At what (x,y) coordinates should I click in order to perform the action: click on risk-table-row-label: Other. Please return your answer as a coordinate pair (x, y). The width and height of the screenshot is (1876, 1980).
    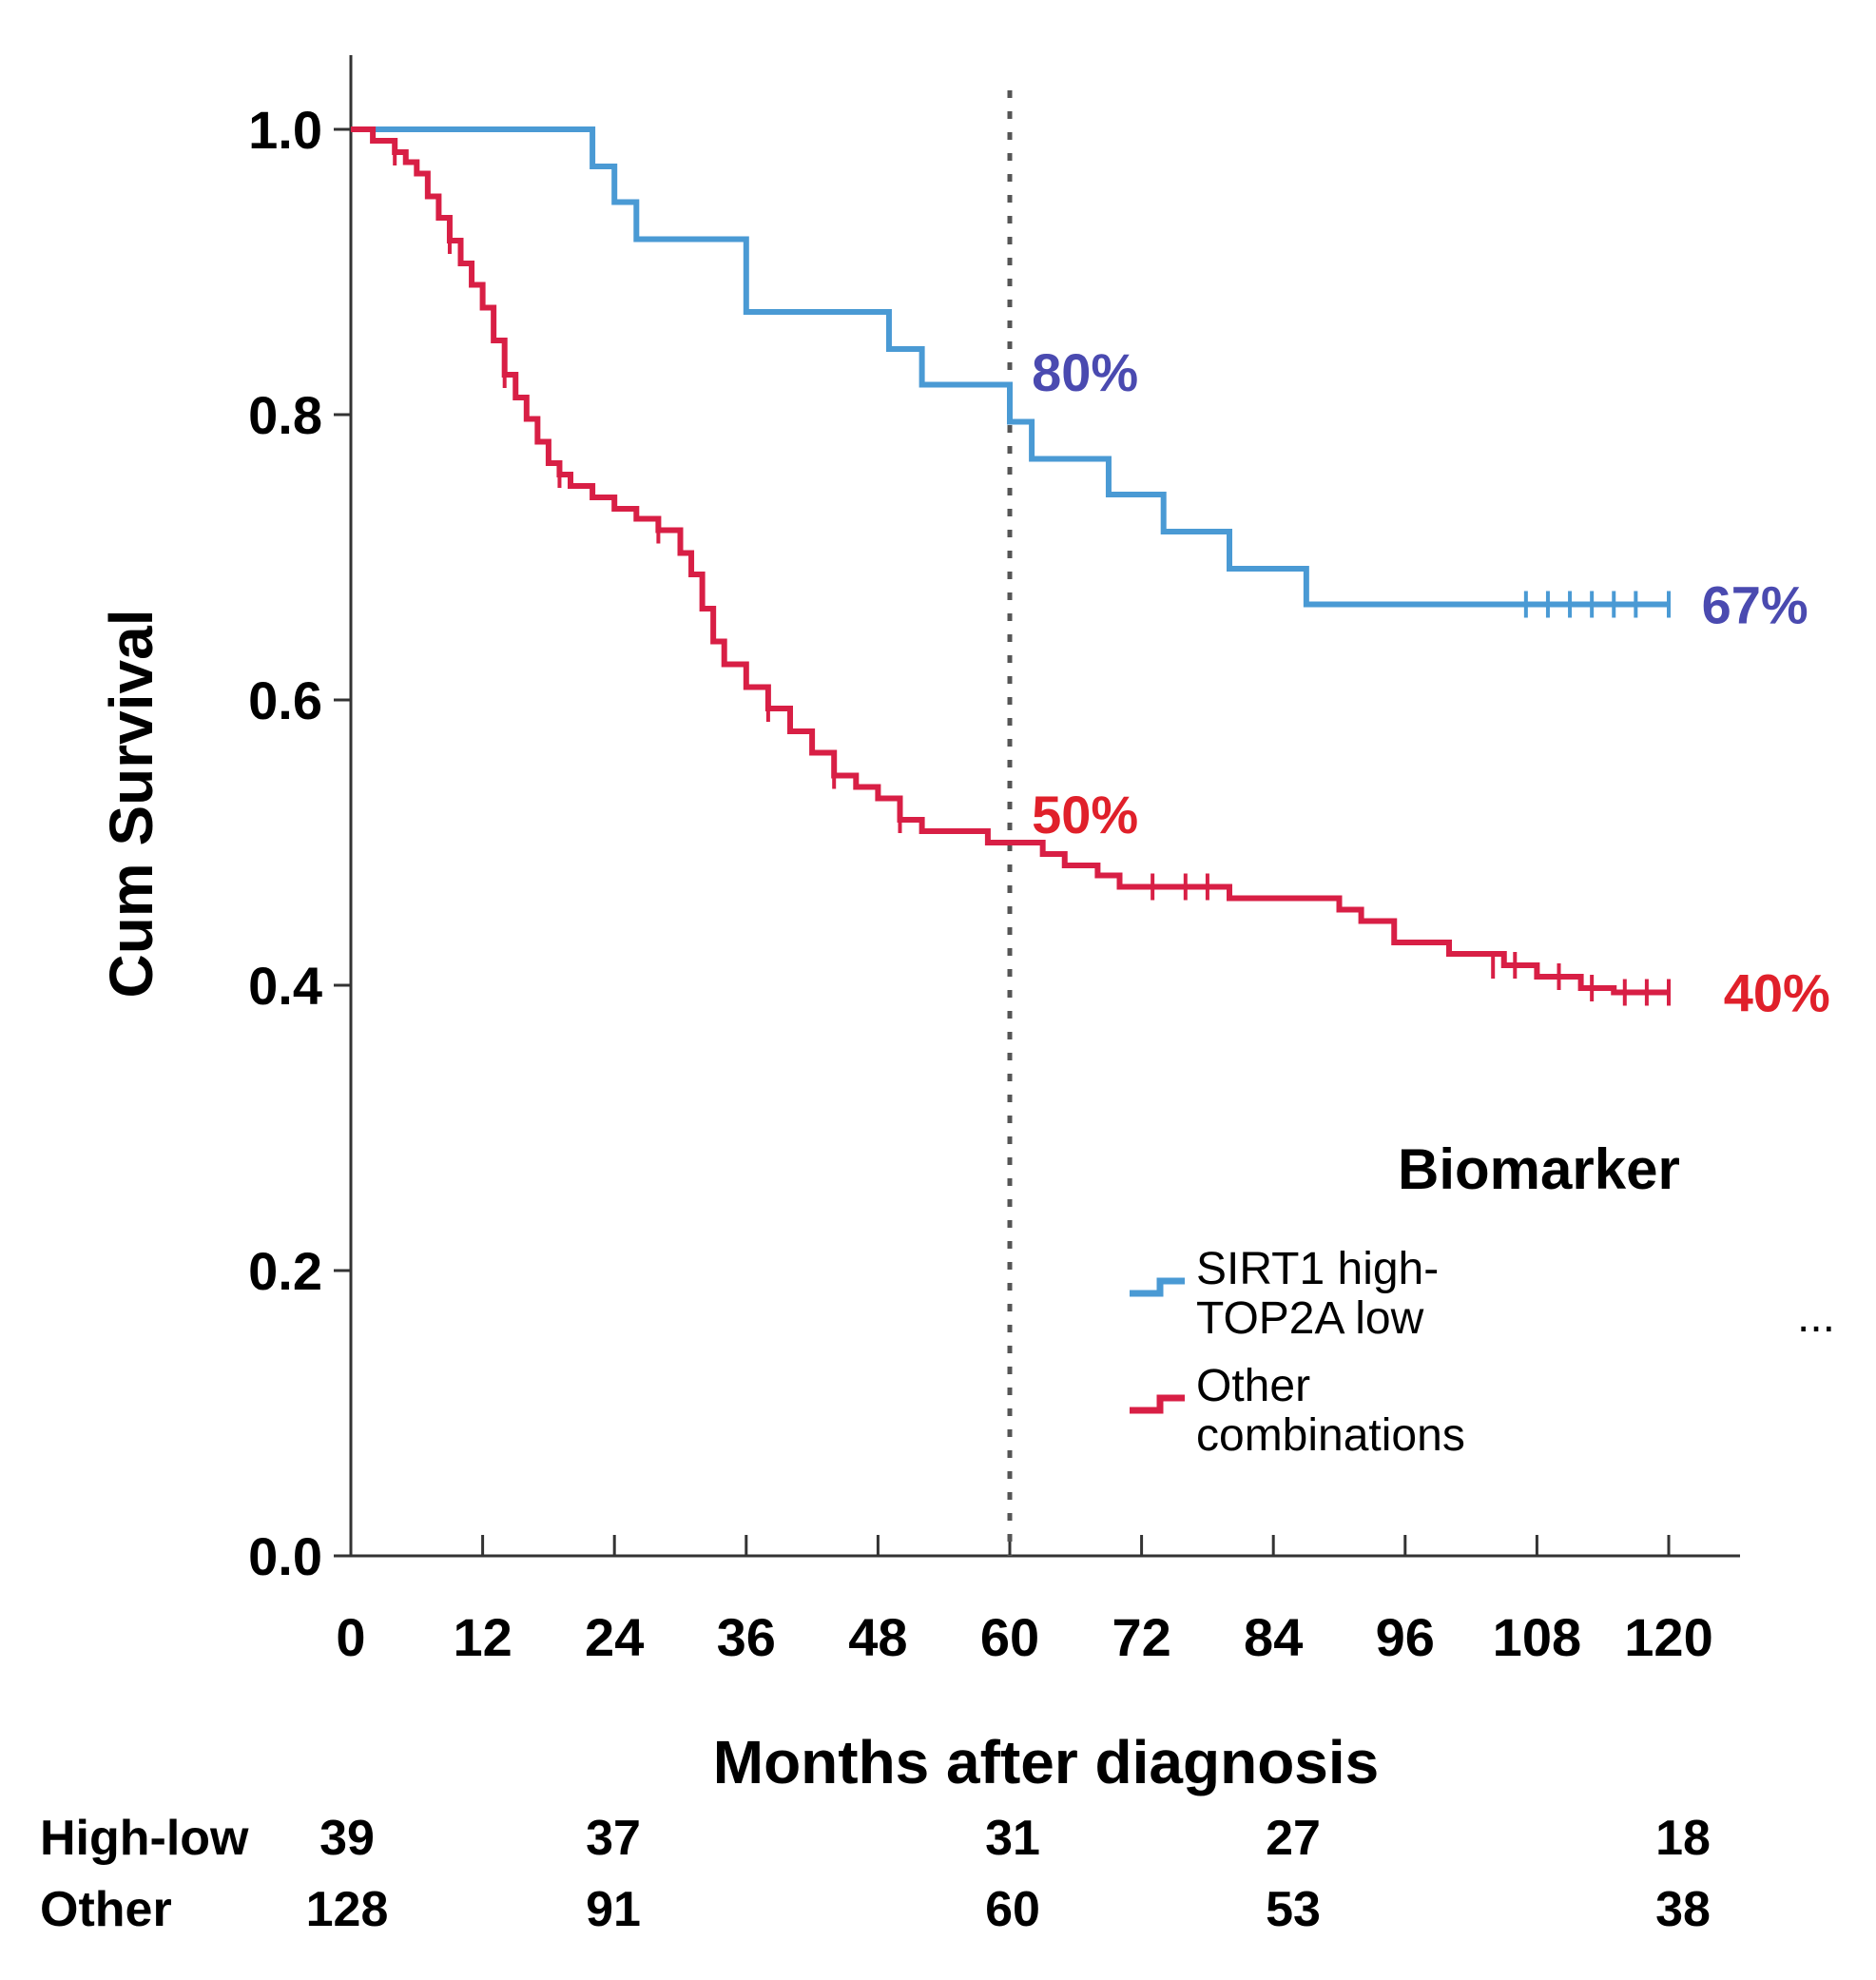
    Looking at the image, I should click on (106, 1909).